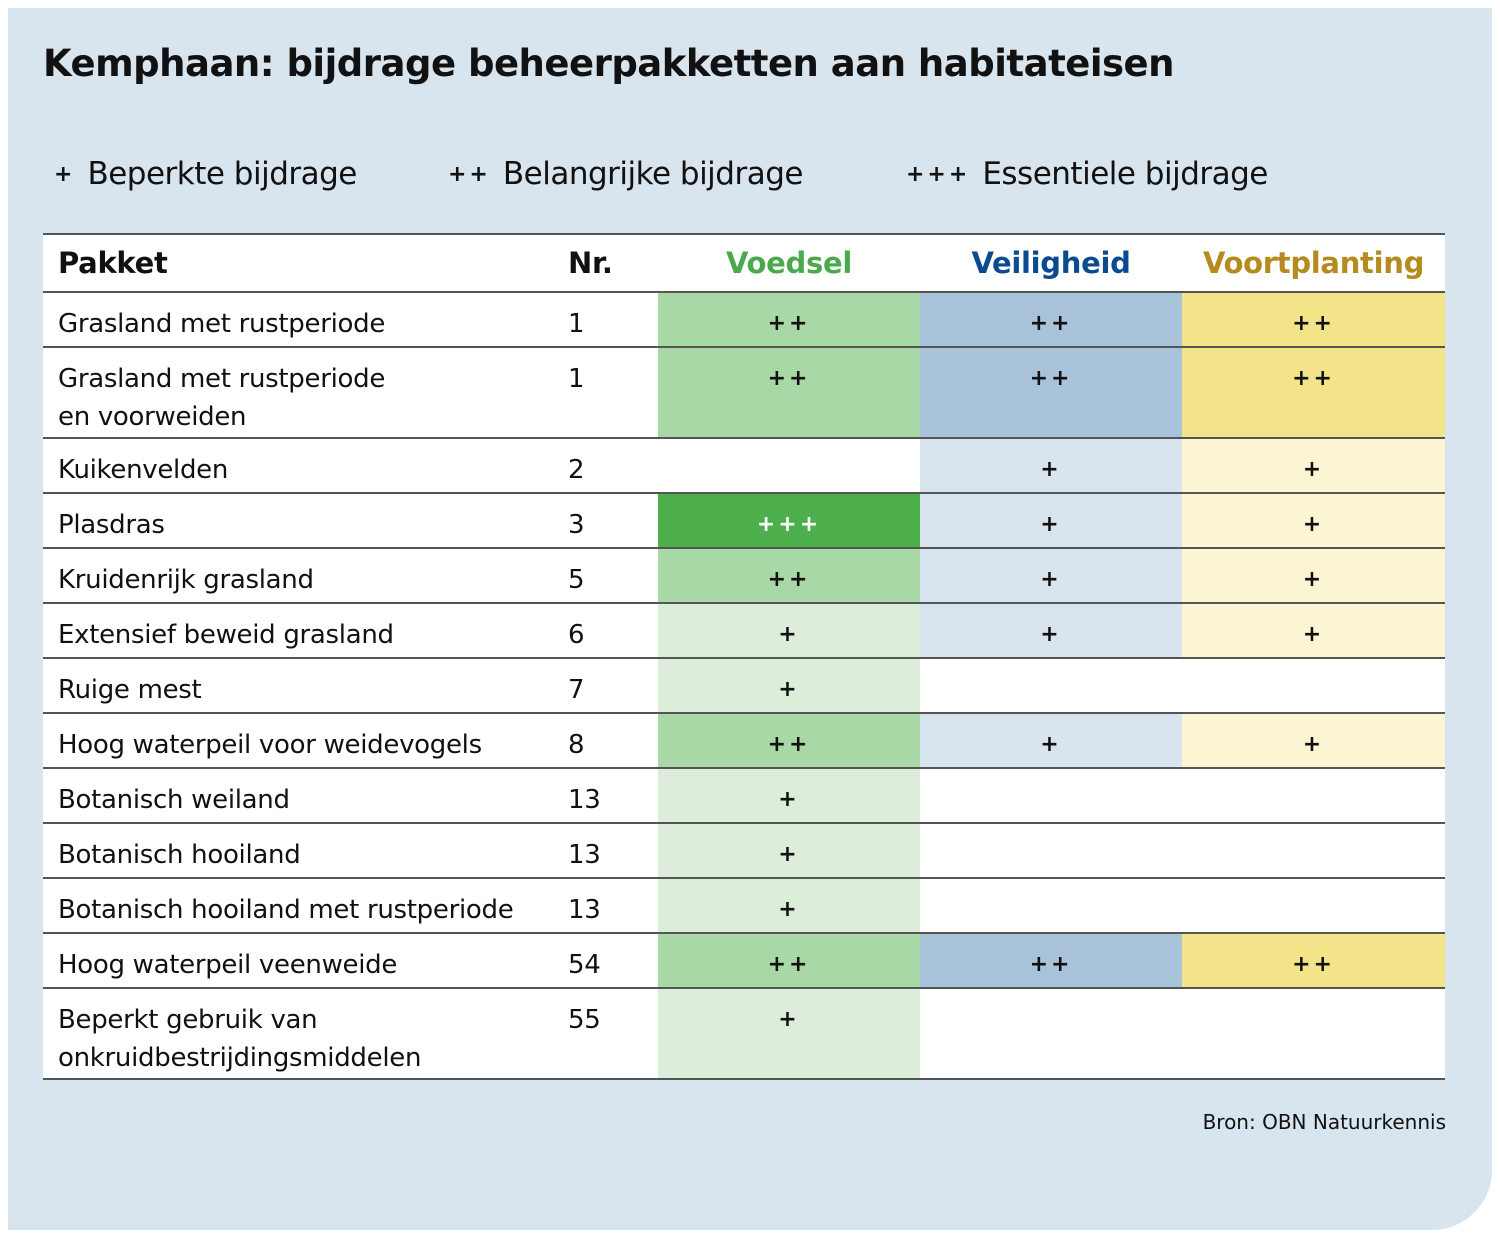 The height and width of the screenshot is (1246, 1500). Describe the element at coordinates (305, 685) in the screenshot. I see `cell-pakket: Ruige mest` at that location.